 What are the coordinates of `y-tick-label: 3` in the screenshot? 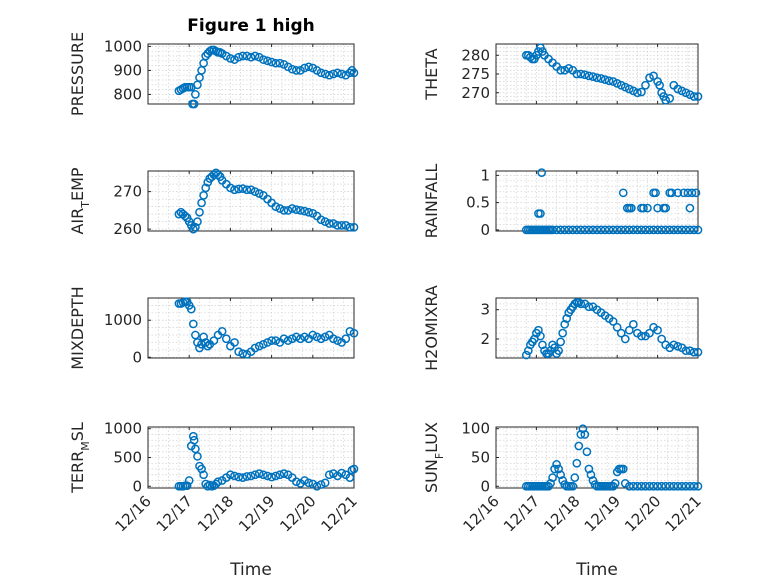 It's located at (485, 310).